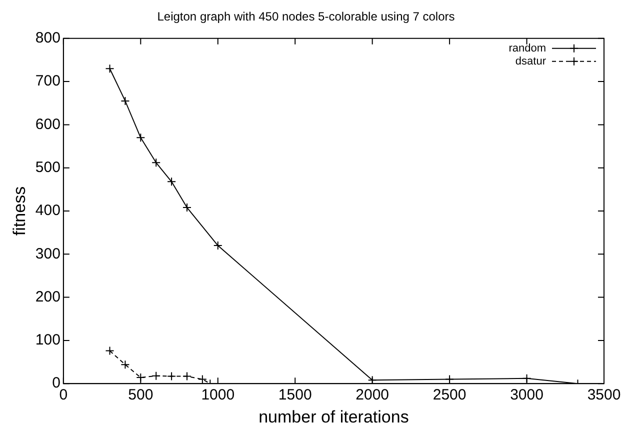 This screenshot has height=432, width=624. Describe the element at coordinates (218, 395) in the screenshot. I see `x-tick-label: 1000` at that location.